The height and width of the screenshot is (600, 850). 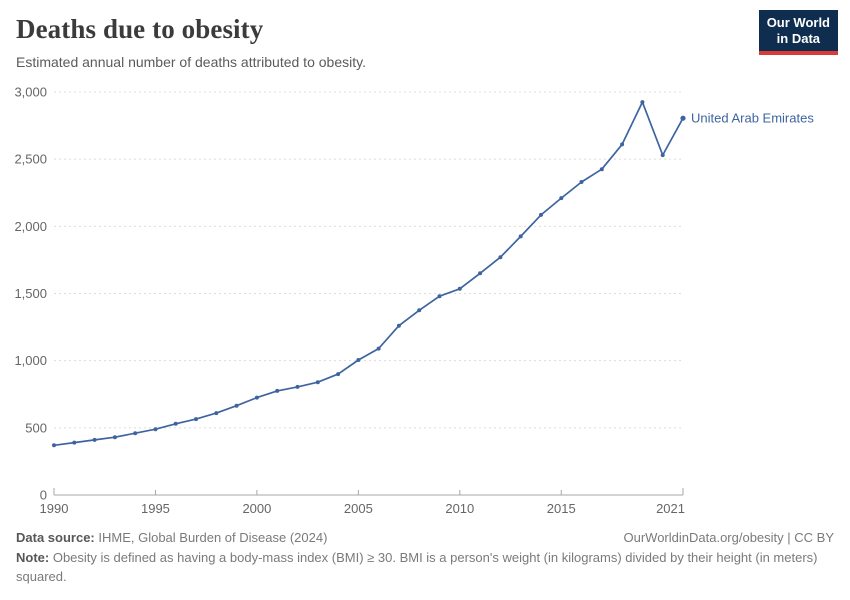 What do you see at coordinates (30, 92) in the screenshot?
I see `y-tick-label: 3,000` at bounding box center [30, 92].